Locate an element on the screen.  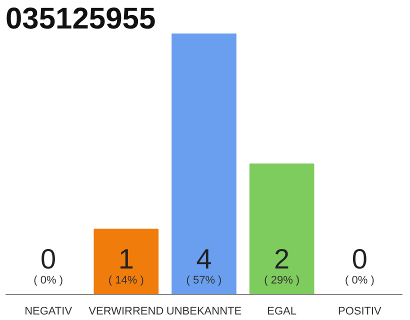
x-tick-label: NEGATIV is located at coordinates (48, 312).